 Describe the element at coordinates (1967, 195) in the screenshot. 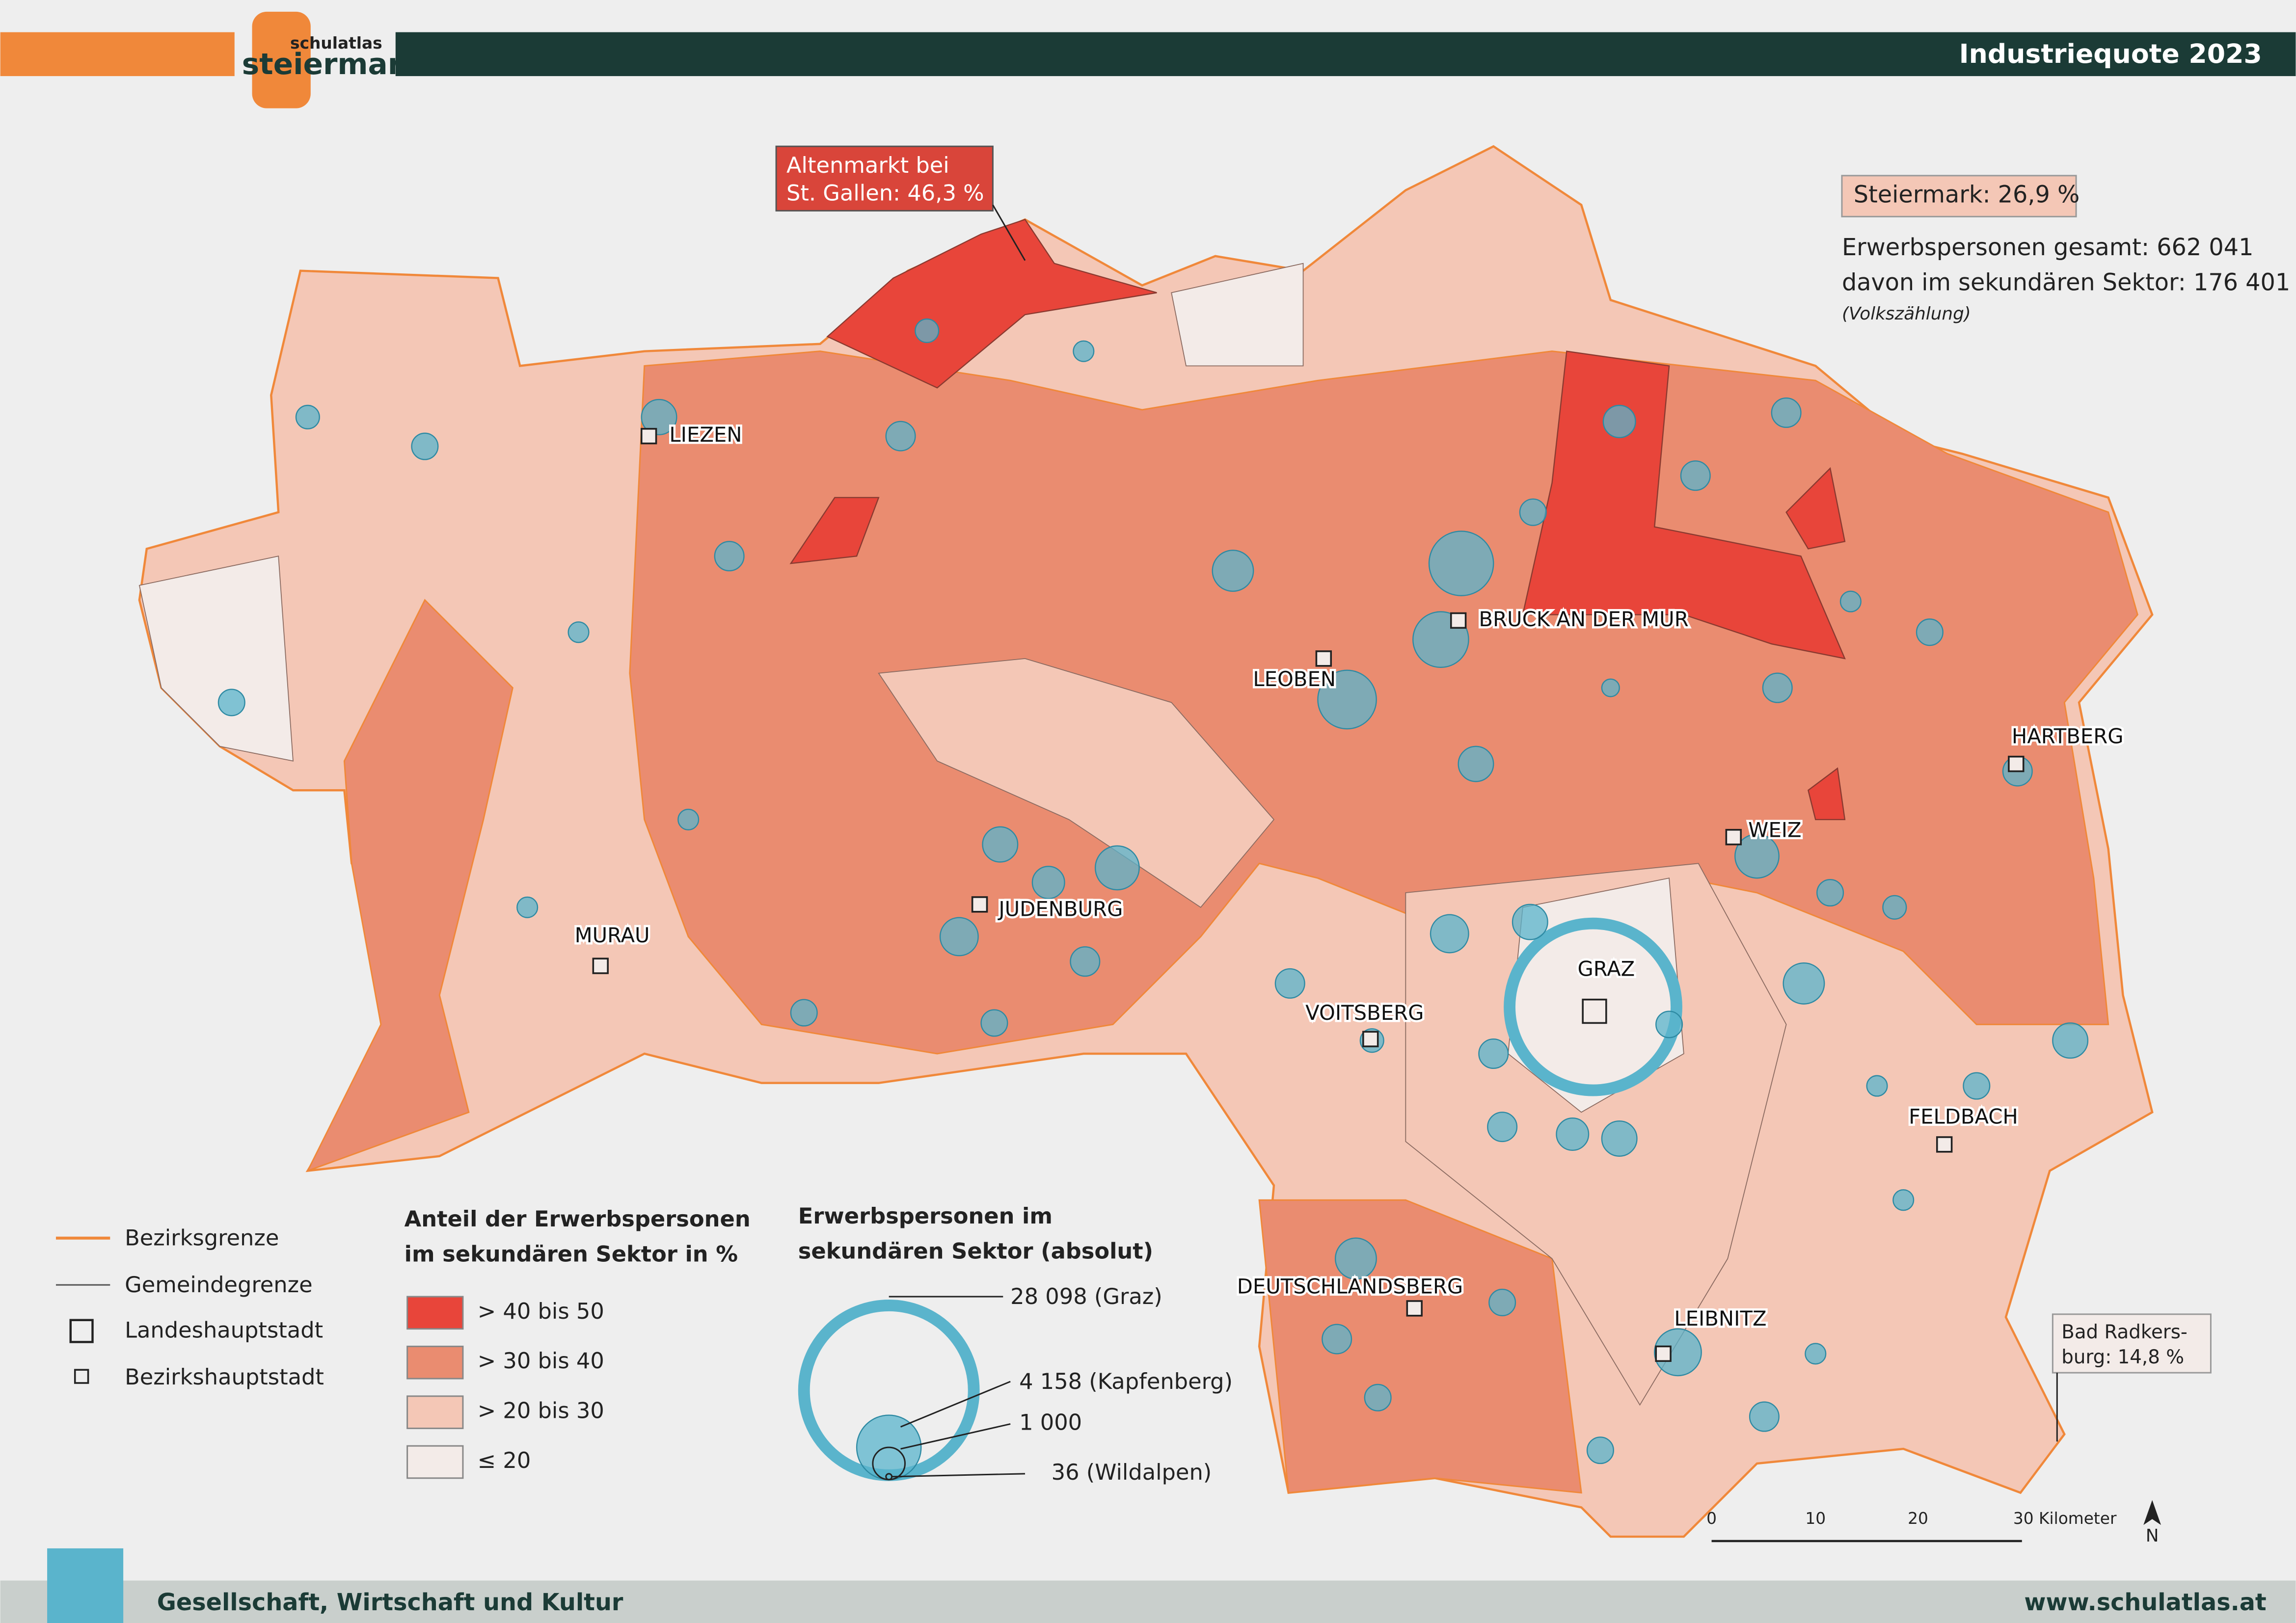

I see `summary-total: Steiermark: 26,9 %` at that location.